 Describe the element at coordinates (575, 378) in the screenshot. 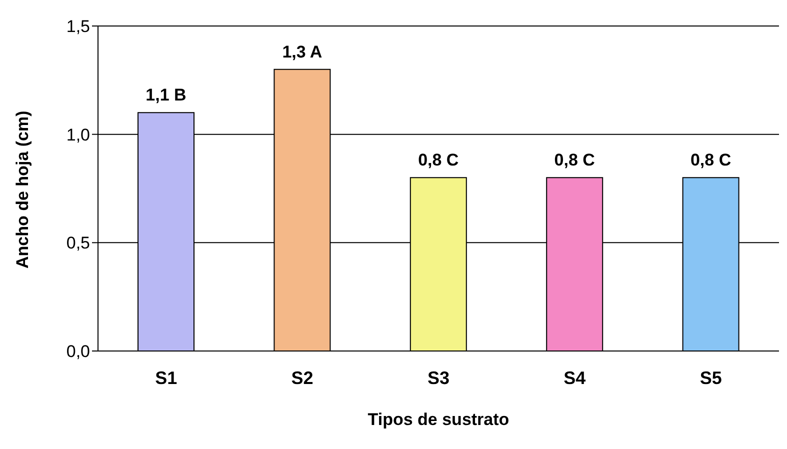

I see `x-tick-label: S4` at that location.